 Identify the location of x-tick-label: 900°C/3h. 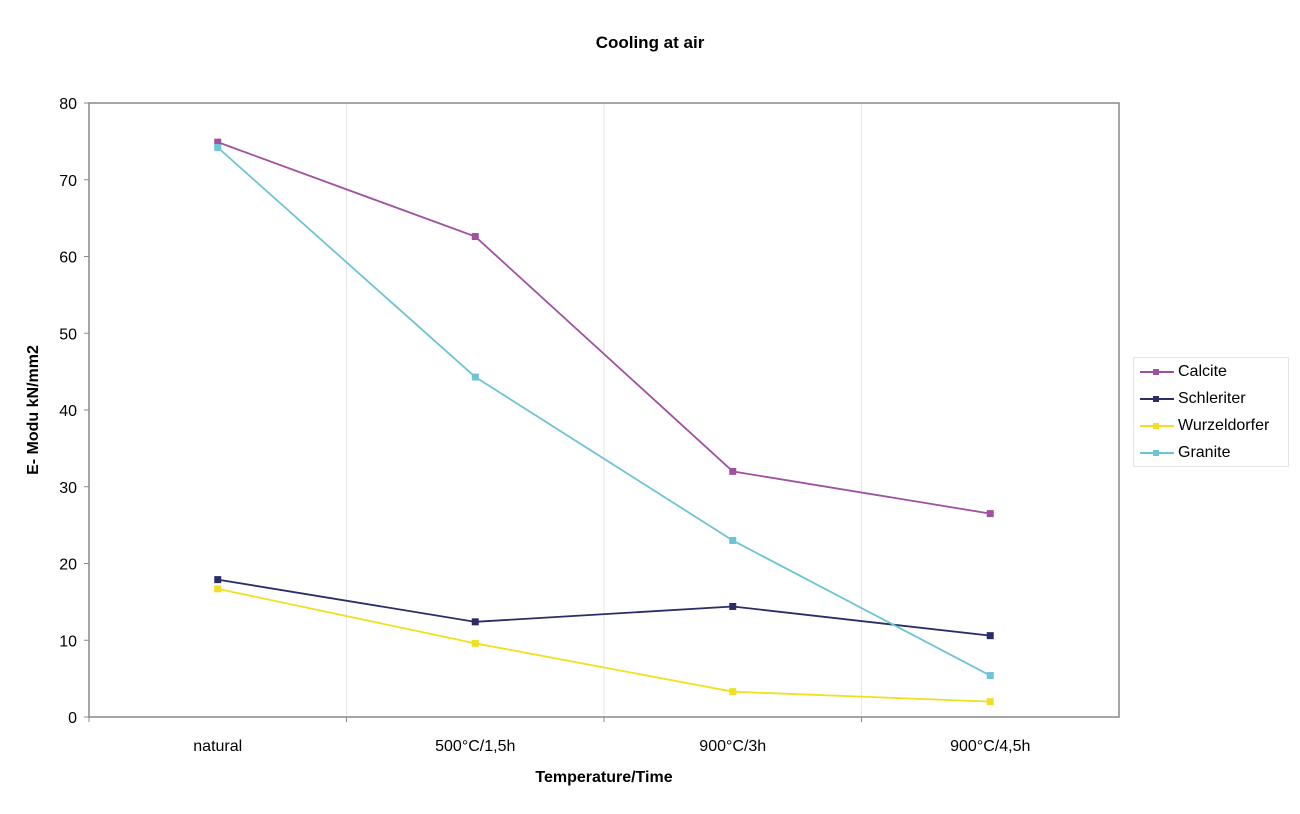
(732, 746).